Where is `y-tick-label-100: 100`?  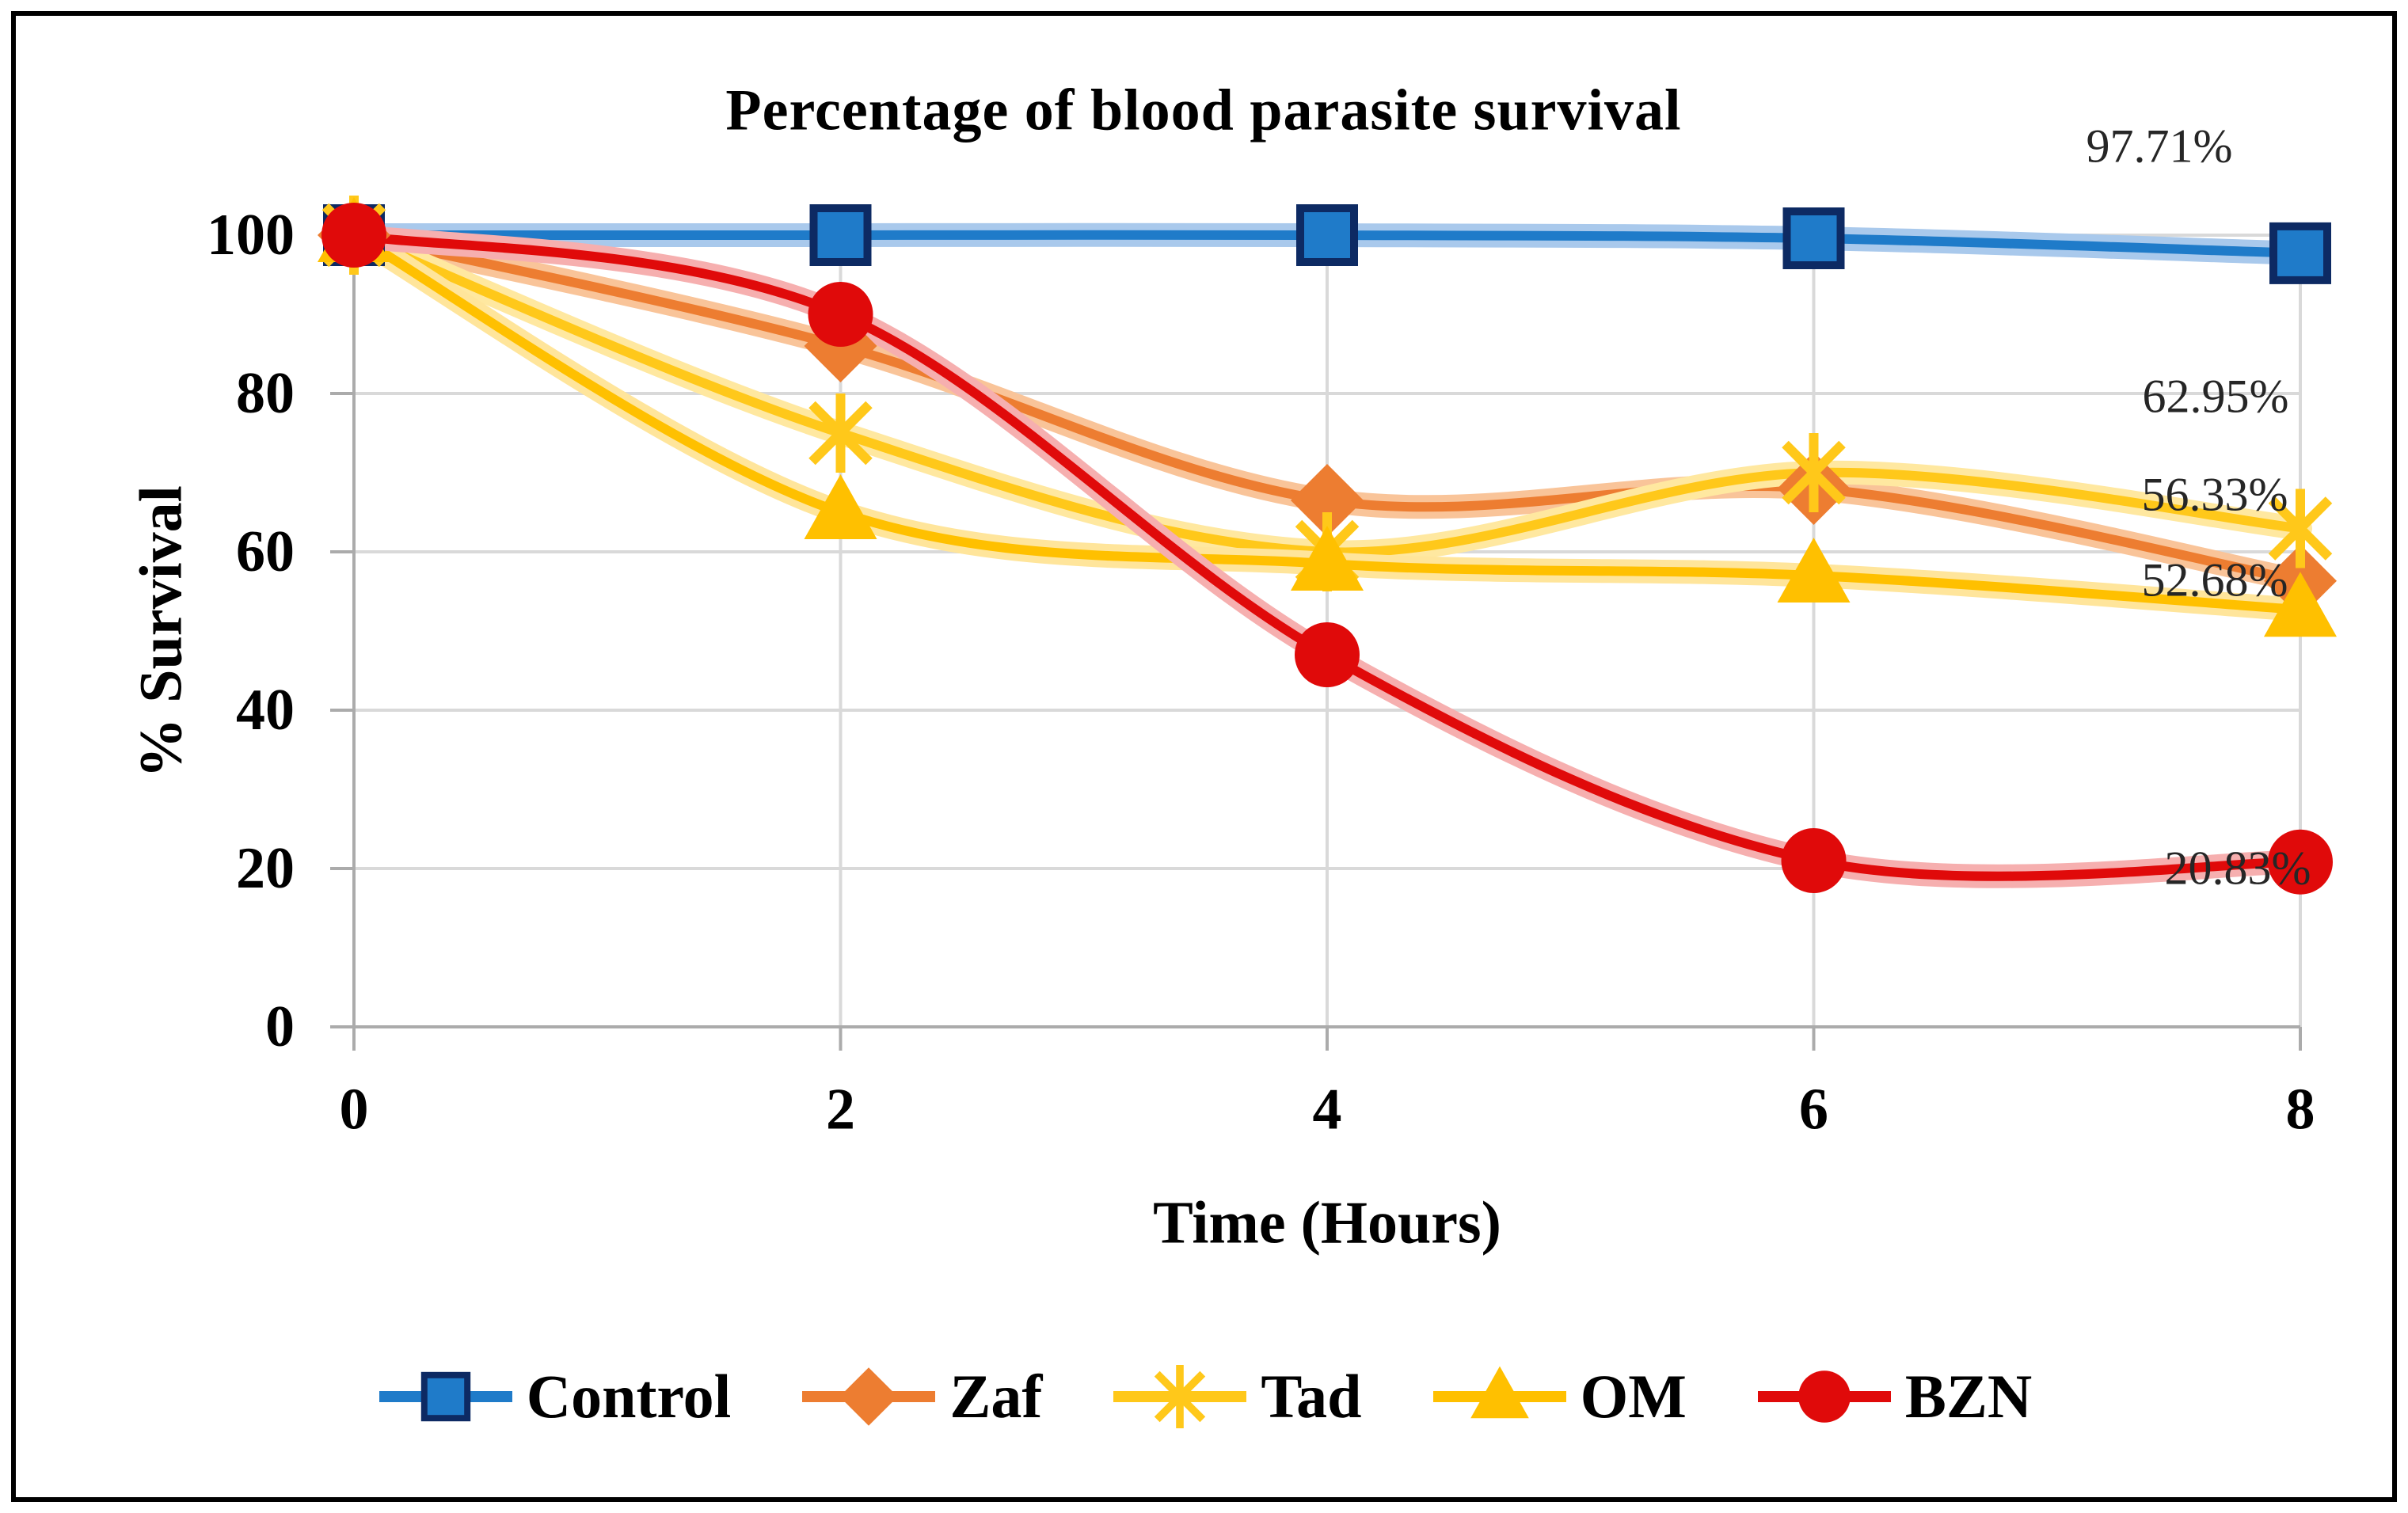 y-tick-label-100: 100 is located at coordinates (251, 236).